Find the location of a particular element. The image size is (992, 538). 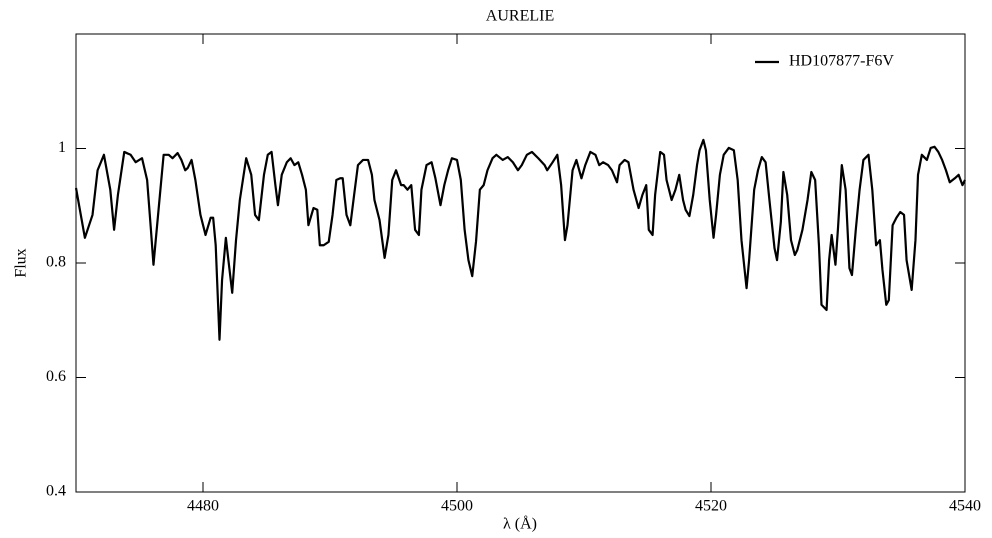

y-axis-label: Flux is located at coordinates (21, 262).